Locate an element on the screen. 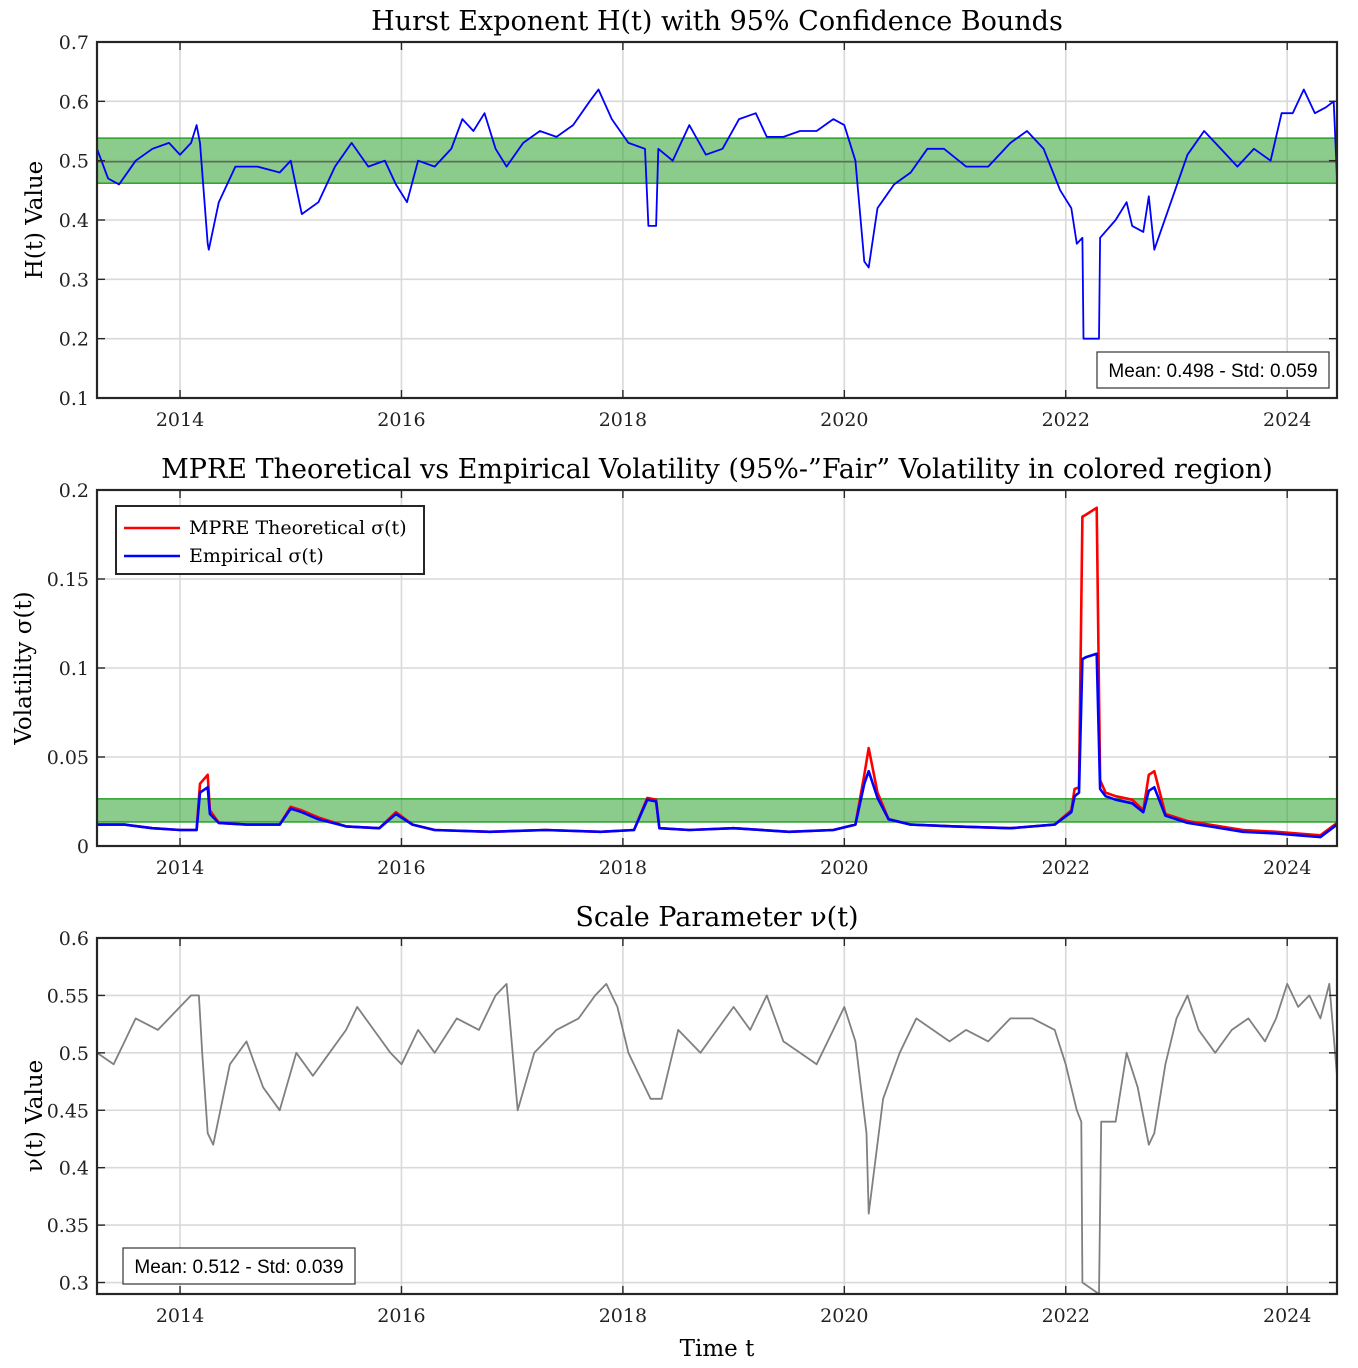  stats-text: Mean: 0.512 - Std: 0.039 is located at coordinates (238, 1267).